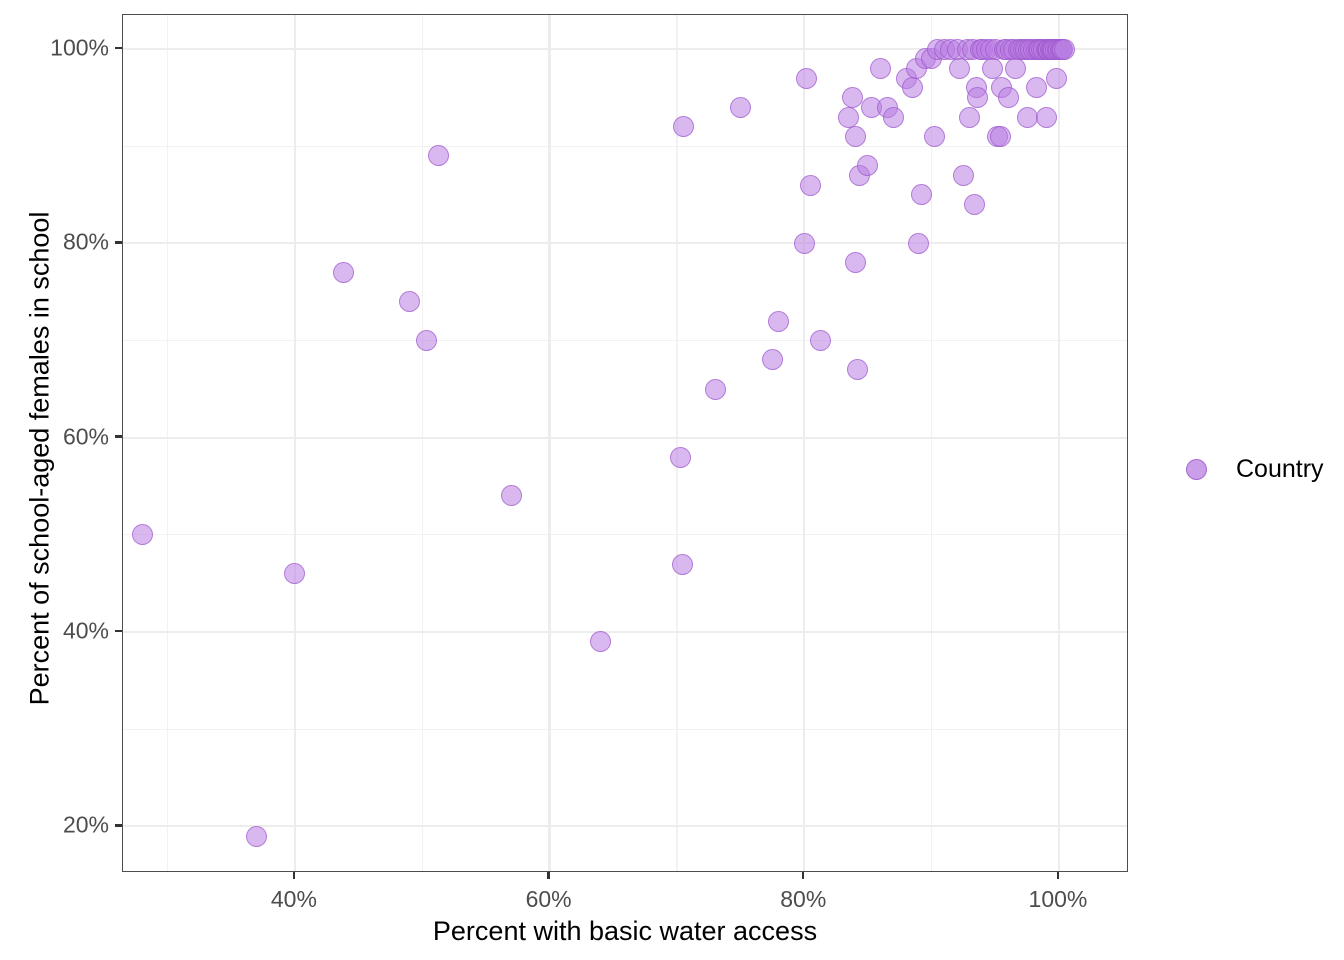 The height and width of the screenshot is (960, 1344). I want to click on x-axis-tick-label: 100%, so click(1058, 899).